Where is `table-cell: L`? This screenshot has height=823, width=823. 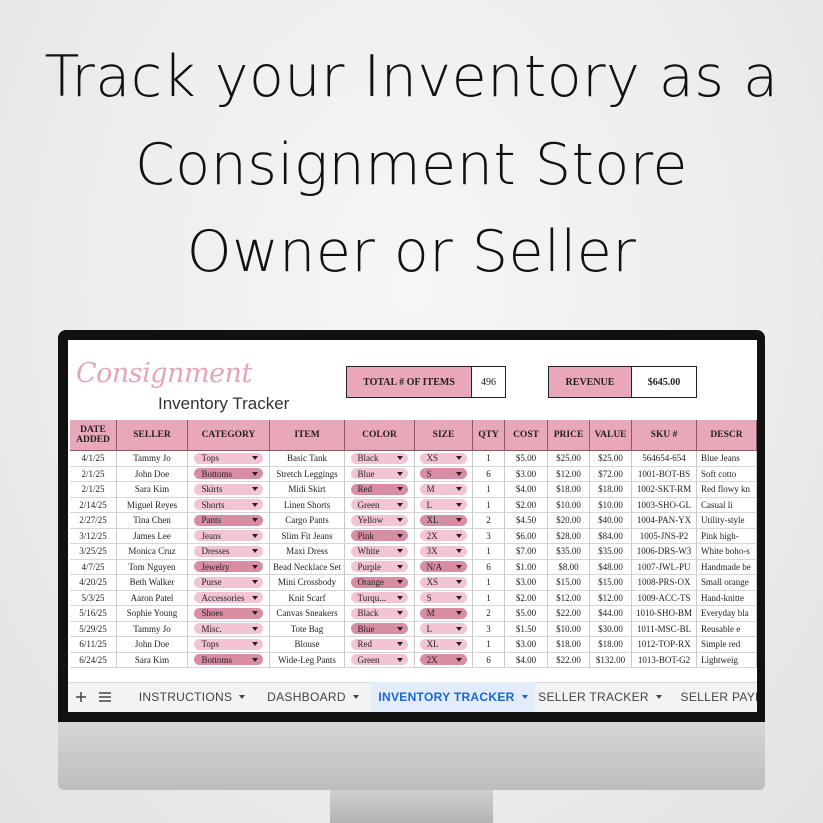 table-cell: L is located at coordinates (444, 629).